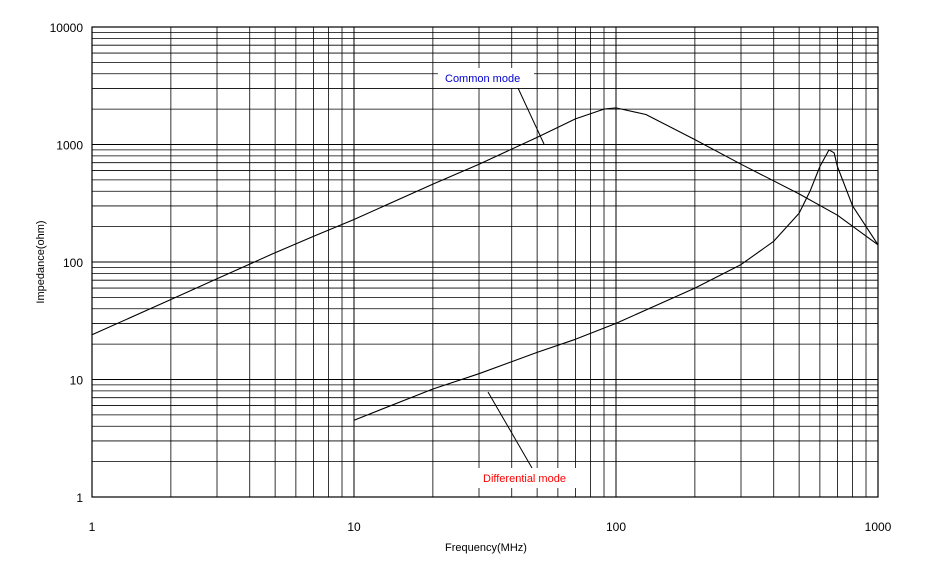 This screenshot has width=937, height=572. What do you see at coordinates (354, 527) in the screenshot?
I see `x-tick-label: 10` at bounding box center [354, 527].